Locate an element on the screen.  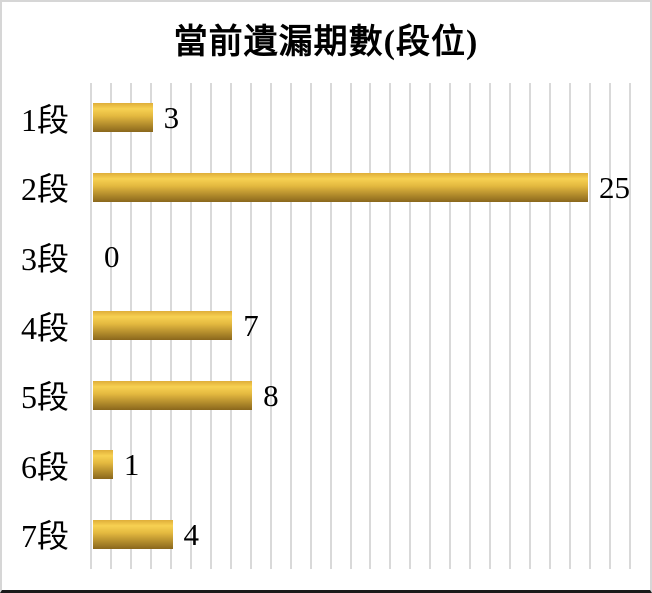
chart-title: 當前遺漏期數(段位) is located at coordinates (326, 42).